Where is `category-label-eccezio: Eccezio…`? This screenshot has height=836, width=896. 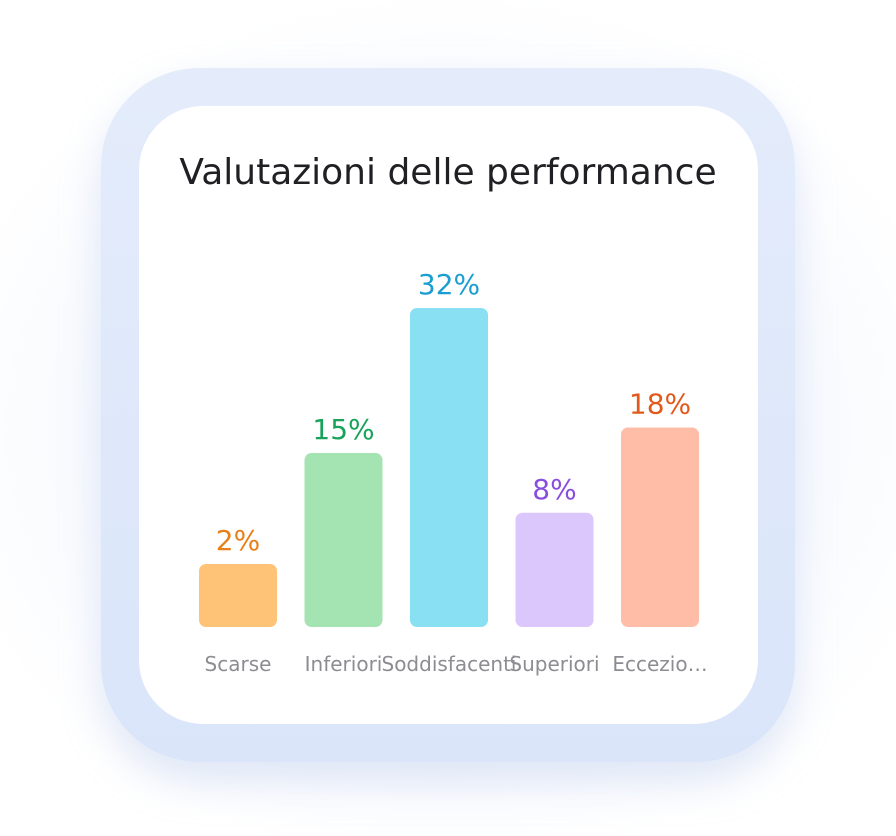 category-label-eccezio: Eccezio… is located at coordinates (659, 664).